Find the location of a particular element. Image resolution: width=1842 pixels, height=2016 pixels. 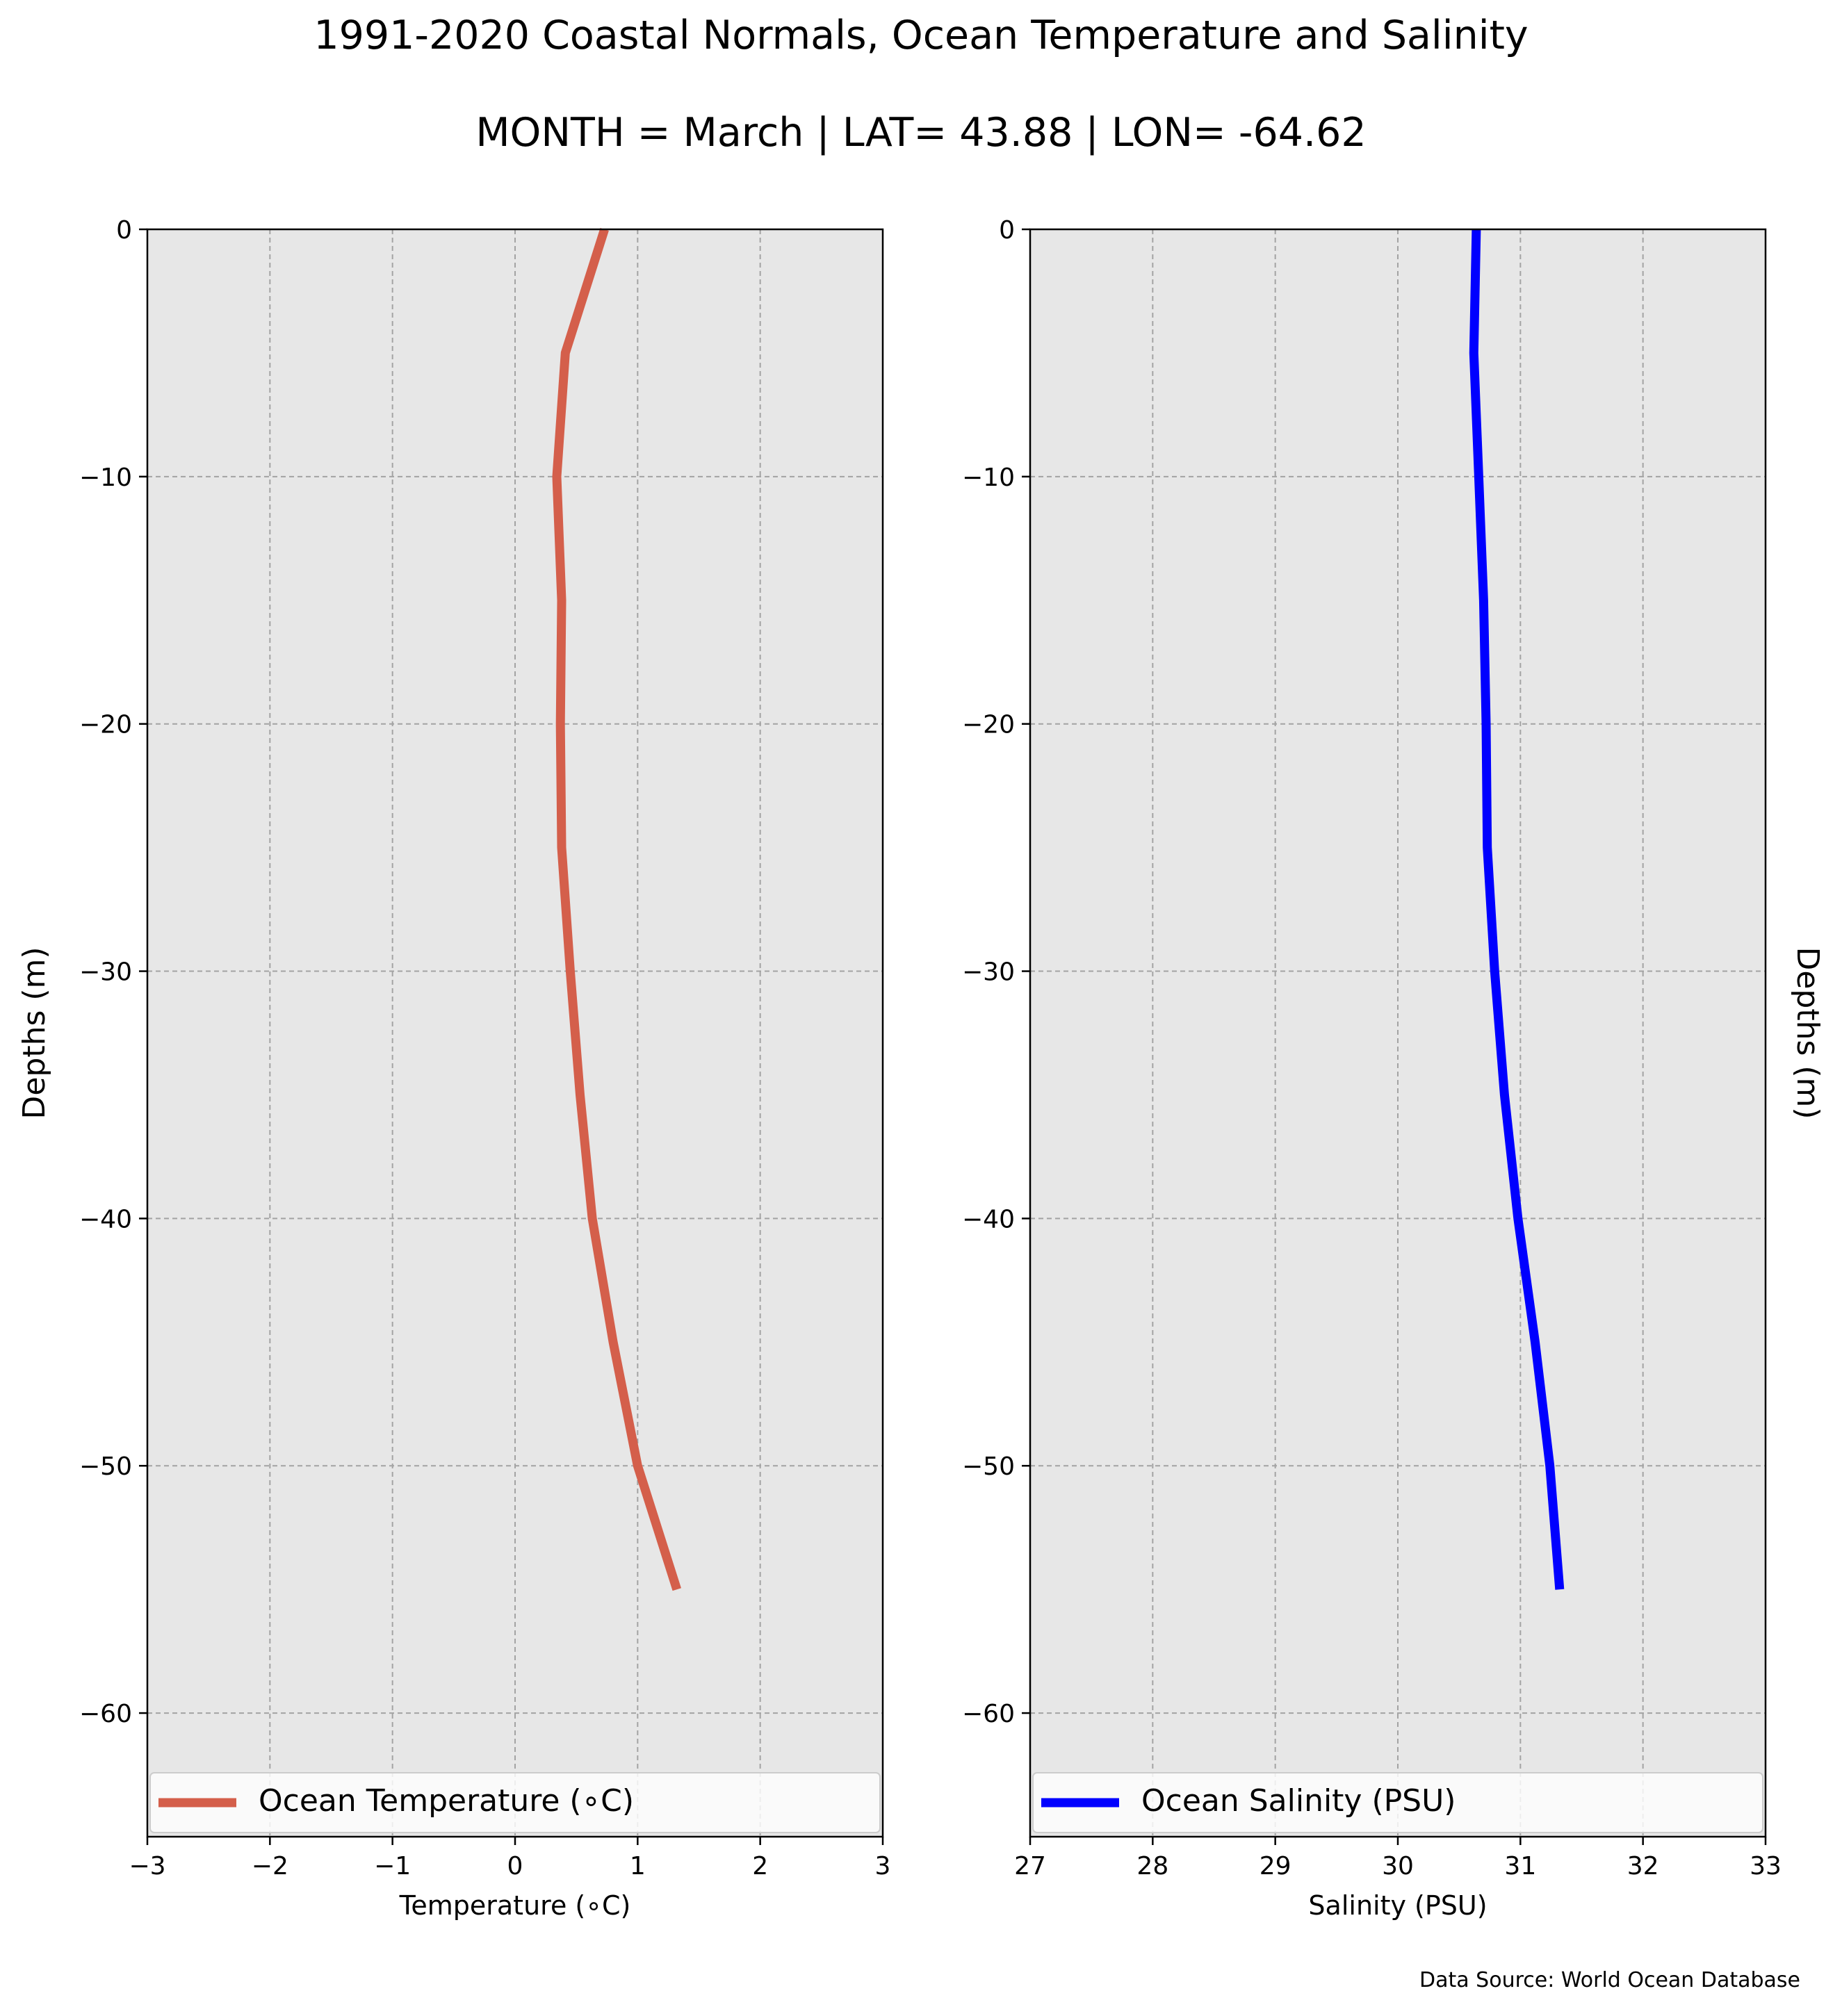

salinity-ytick-label: −50 is located at coordinates (988, 1467).